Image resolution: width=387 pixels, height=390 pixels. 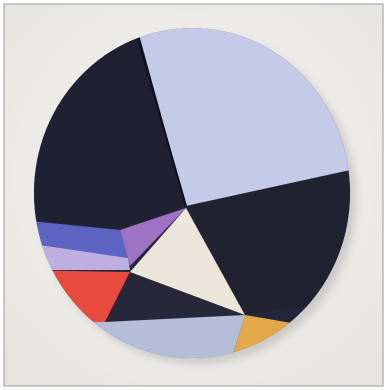 What do you see at coordinates (175, 297) in the screenshot?
I see `segment-navy-bottom` at bounding box center [175, 297].